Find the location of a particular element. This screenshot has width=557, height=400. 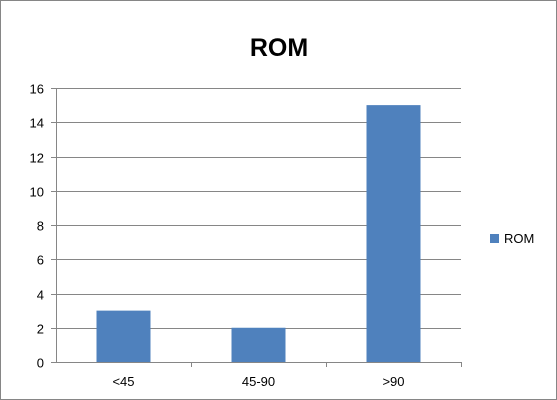

chart-title: ROM is located at coordinates (279, 48).